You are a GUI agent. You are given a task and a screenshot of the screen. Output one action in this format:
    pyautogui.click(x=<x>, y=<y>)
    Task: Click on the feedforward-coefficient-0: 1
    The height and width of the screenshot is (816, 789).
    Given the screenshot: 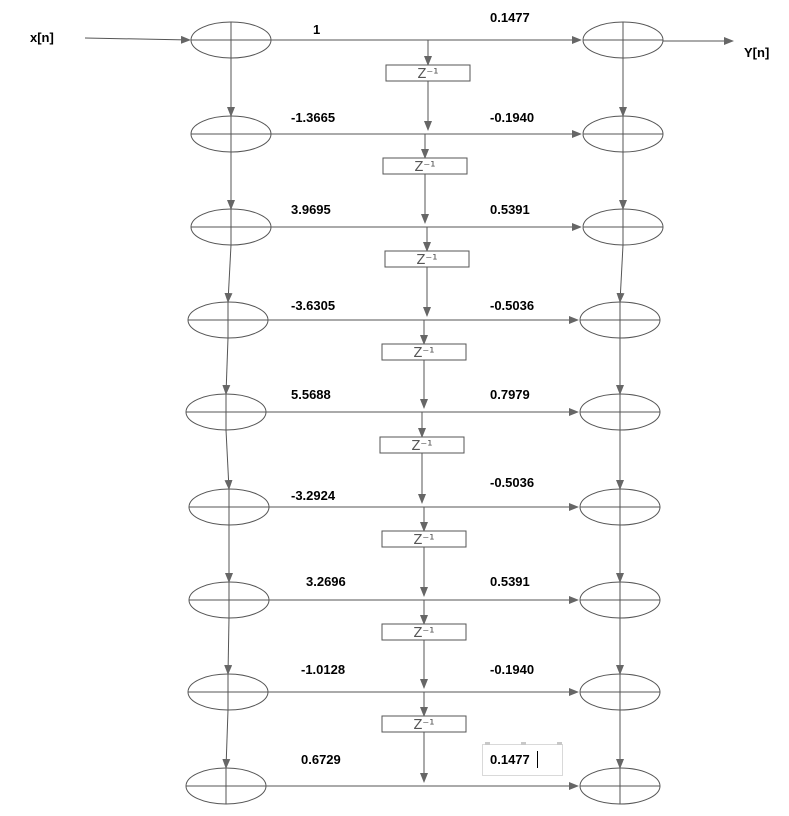 What is the action you would take?
    pyautogui.click(x=317, y=29)
    